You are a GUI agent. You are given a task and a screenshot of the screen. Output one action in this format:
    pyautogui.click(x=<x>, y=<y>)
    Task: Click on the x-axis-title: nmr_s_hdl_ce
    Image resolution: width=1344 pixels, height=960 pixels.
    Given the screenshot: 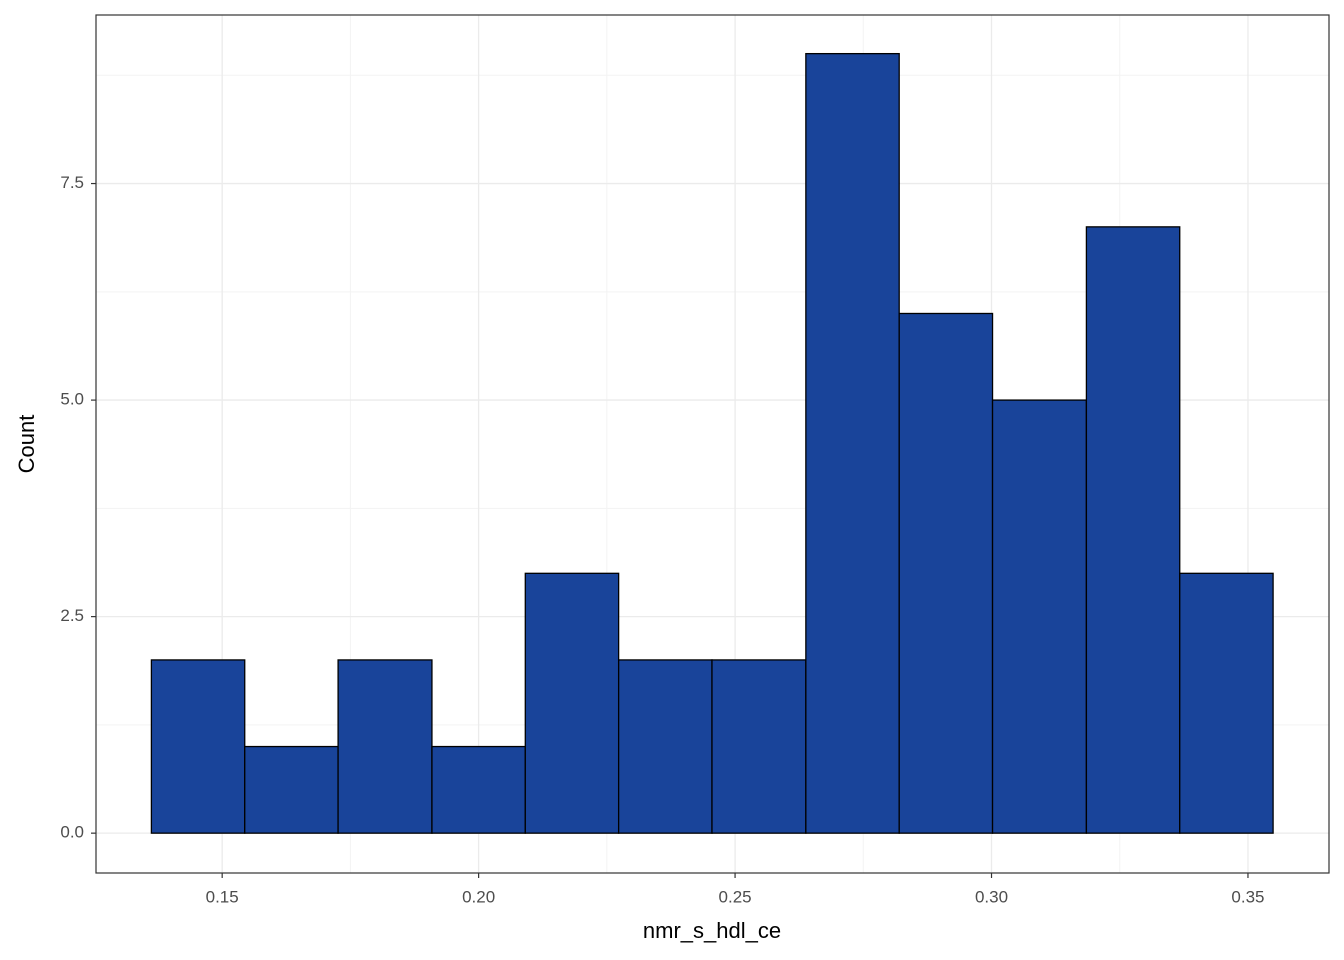 What is the action you would take?
    pyautogui.click(x=712, y=930)
    